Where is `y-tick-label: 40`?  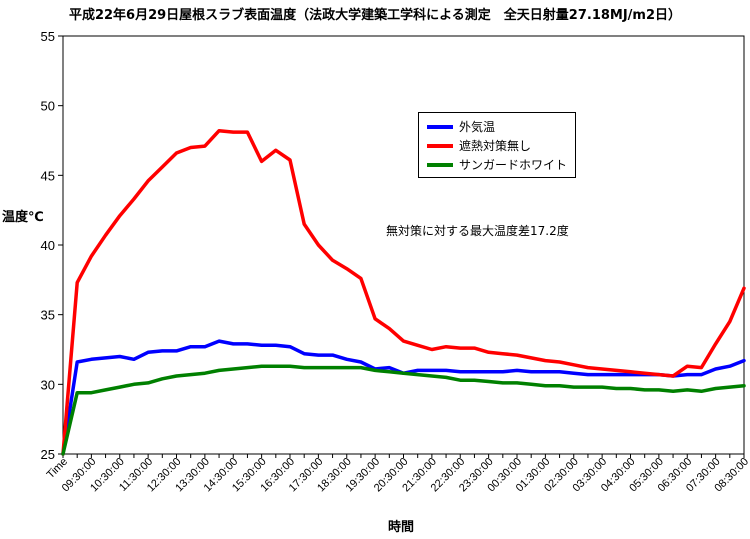
y-tick-label: 40 is located at coordinates (48, 245).